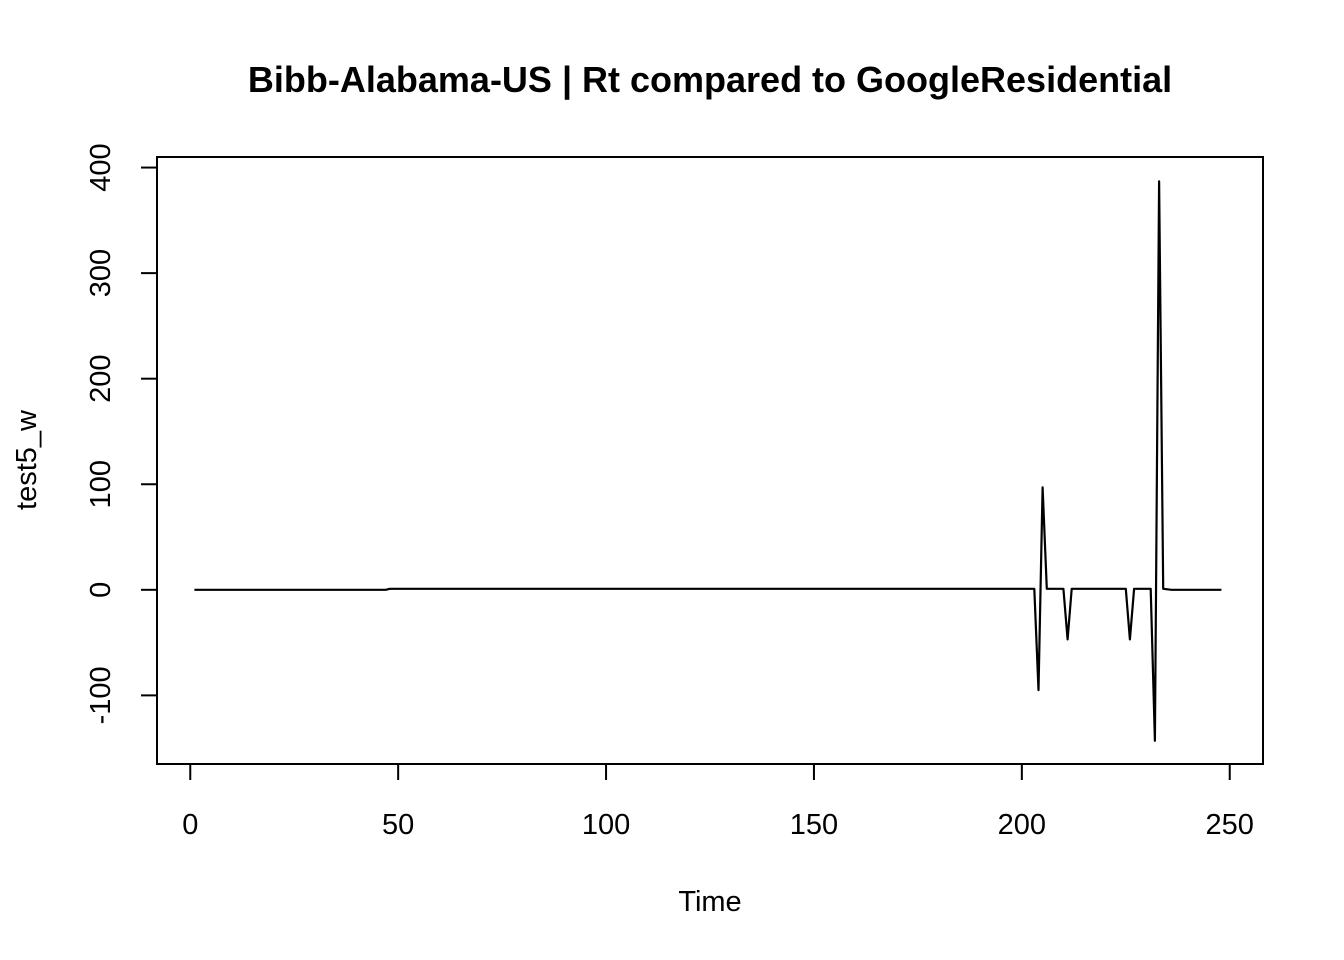  Describe the element at coordinates (101, 167) in the screenshot. I see `y-tick-label: 400` at that location.